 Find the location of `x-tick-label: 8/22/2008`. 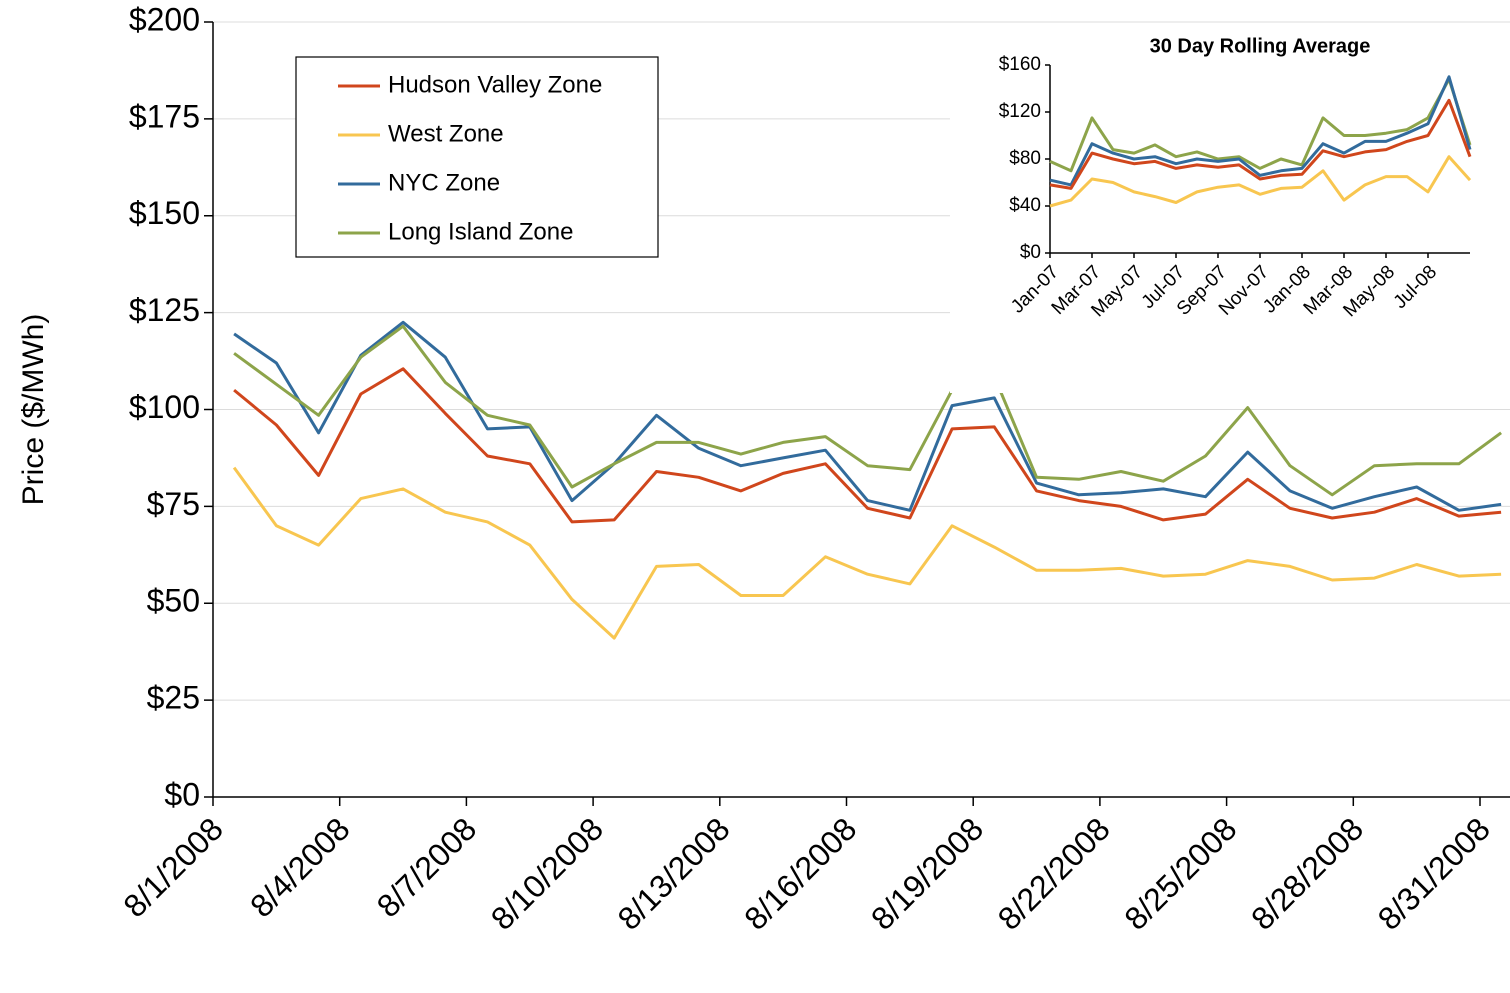

x-tick-label: 8/22/2008 is located at coordinates (1054, 874).